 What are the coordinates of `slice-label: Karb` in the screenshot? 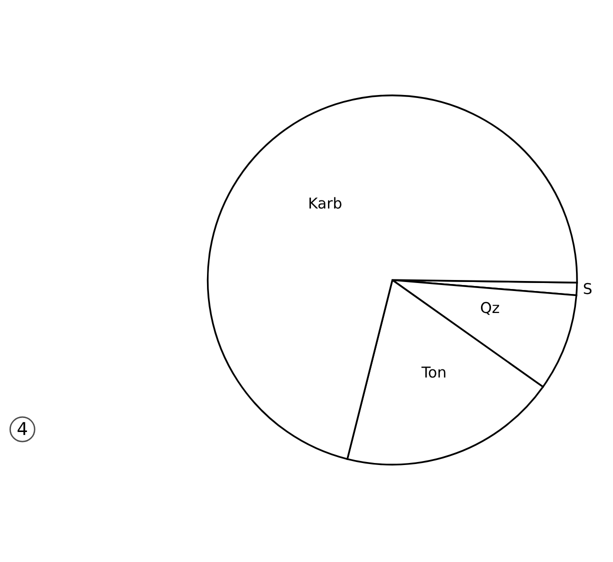 It's located at (325, 203).